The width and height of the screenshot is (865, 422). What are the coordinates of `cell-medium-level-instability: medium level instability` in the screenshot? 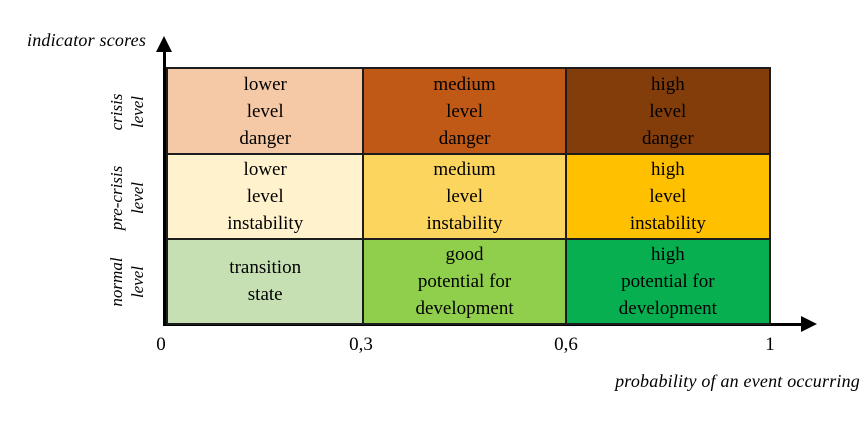 It's located at (464, 196).